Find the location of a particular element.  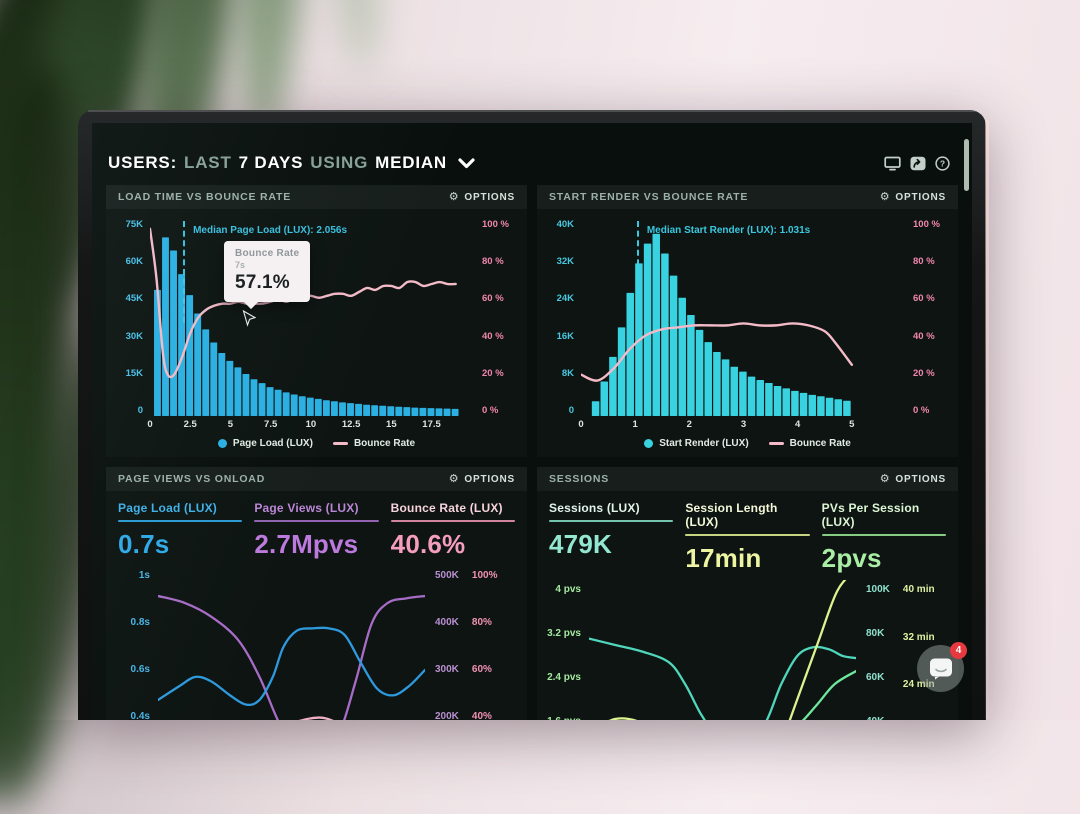

median-marker: Median Page Load (LUX): 2.056s is located at coordinates (265, 272).